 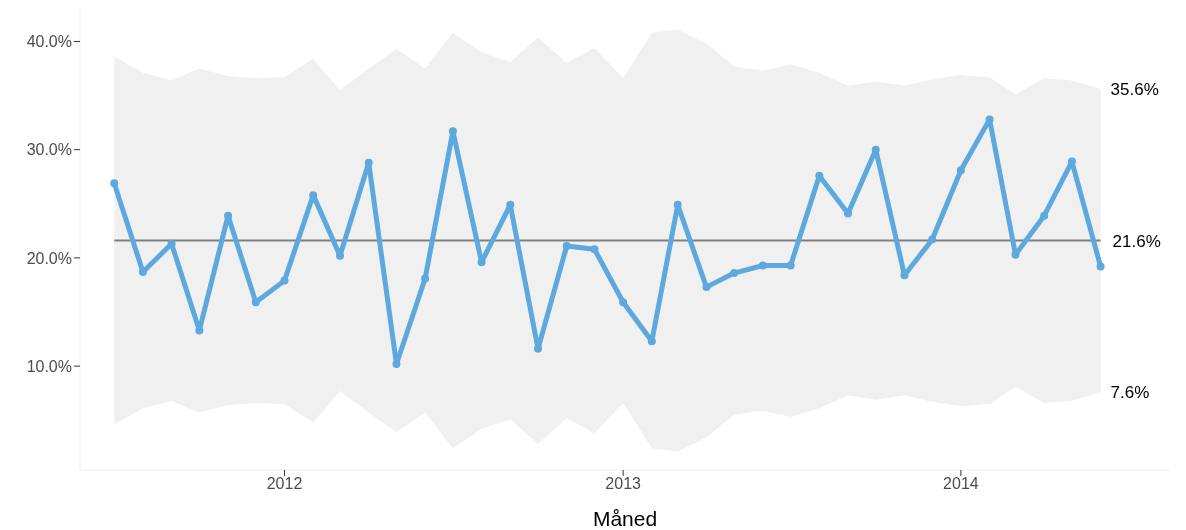 I want to click on ref-line-label: 21.6%, so click(x=1136, y=241).